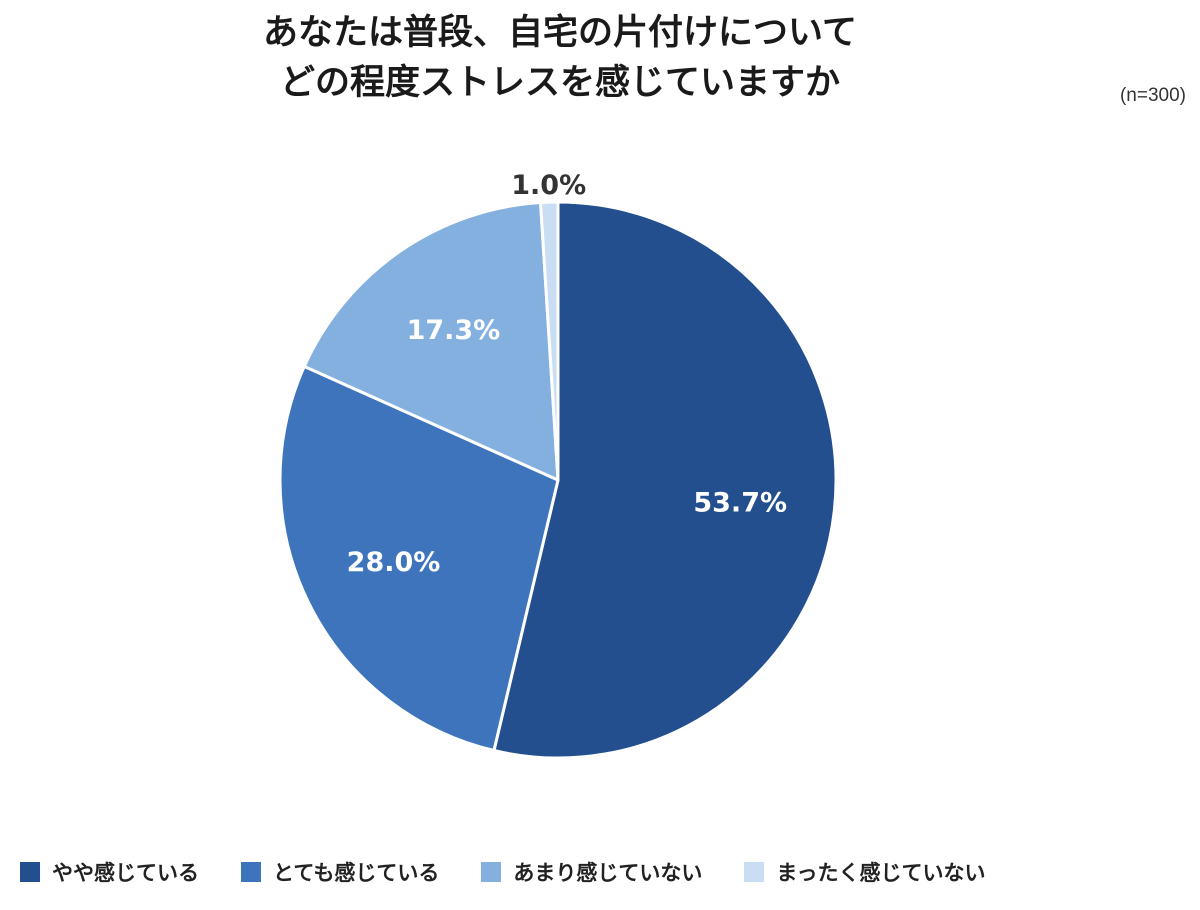  Describe the element at coordinates (740, 502) in the screenshot. I see `pie-label-slightly-stressed: 53.7%` at that location.